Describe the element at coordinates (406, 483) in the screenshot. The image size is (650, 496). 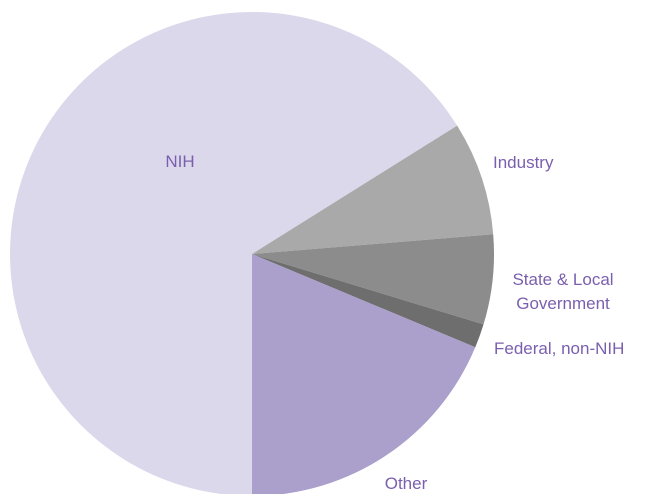
I see `slice-label: Other` at that location.